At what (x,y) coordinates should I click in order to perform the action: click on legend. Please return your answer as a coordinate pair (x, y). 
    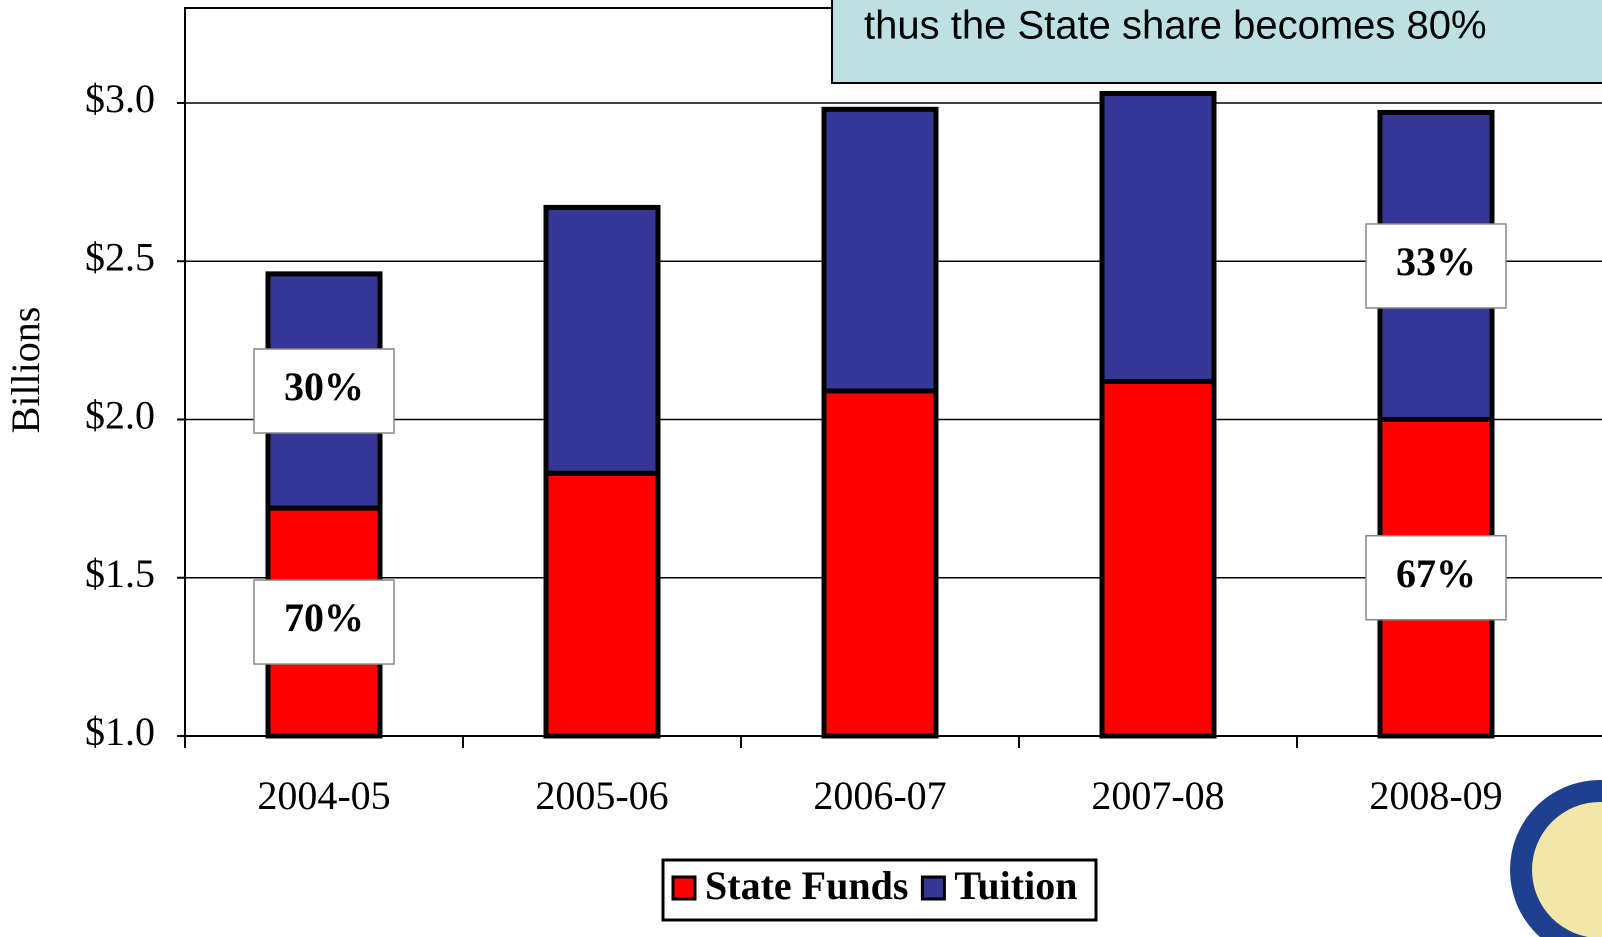
    Looking at the image, I should click on (879, 890).